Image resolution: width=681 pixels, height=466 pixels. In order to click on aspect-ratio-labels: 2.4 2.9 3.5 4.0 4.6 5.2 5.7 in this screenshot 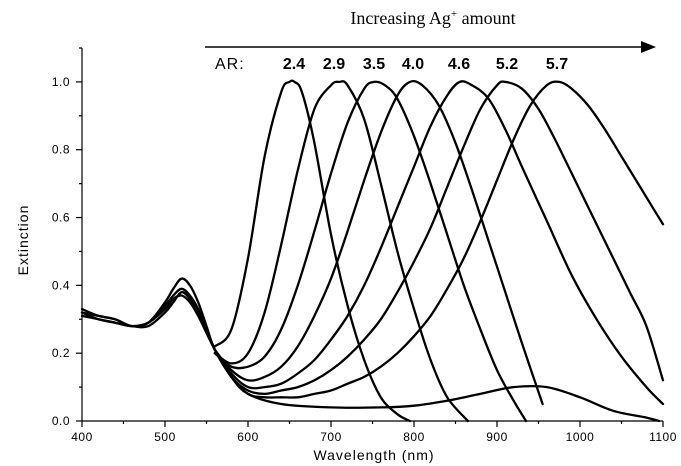, I will do `click(425, 64)`.